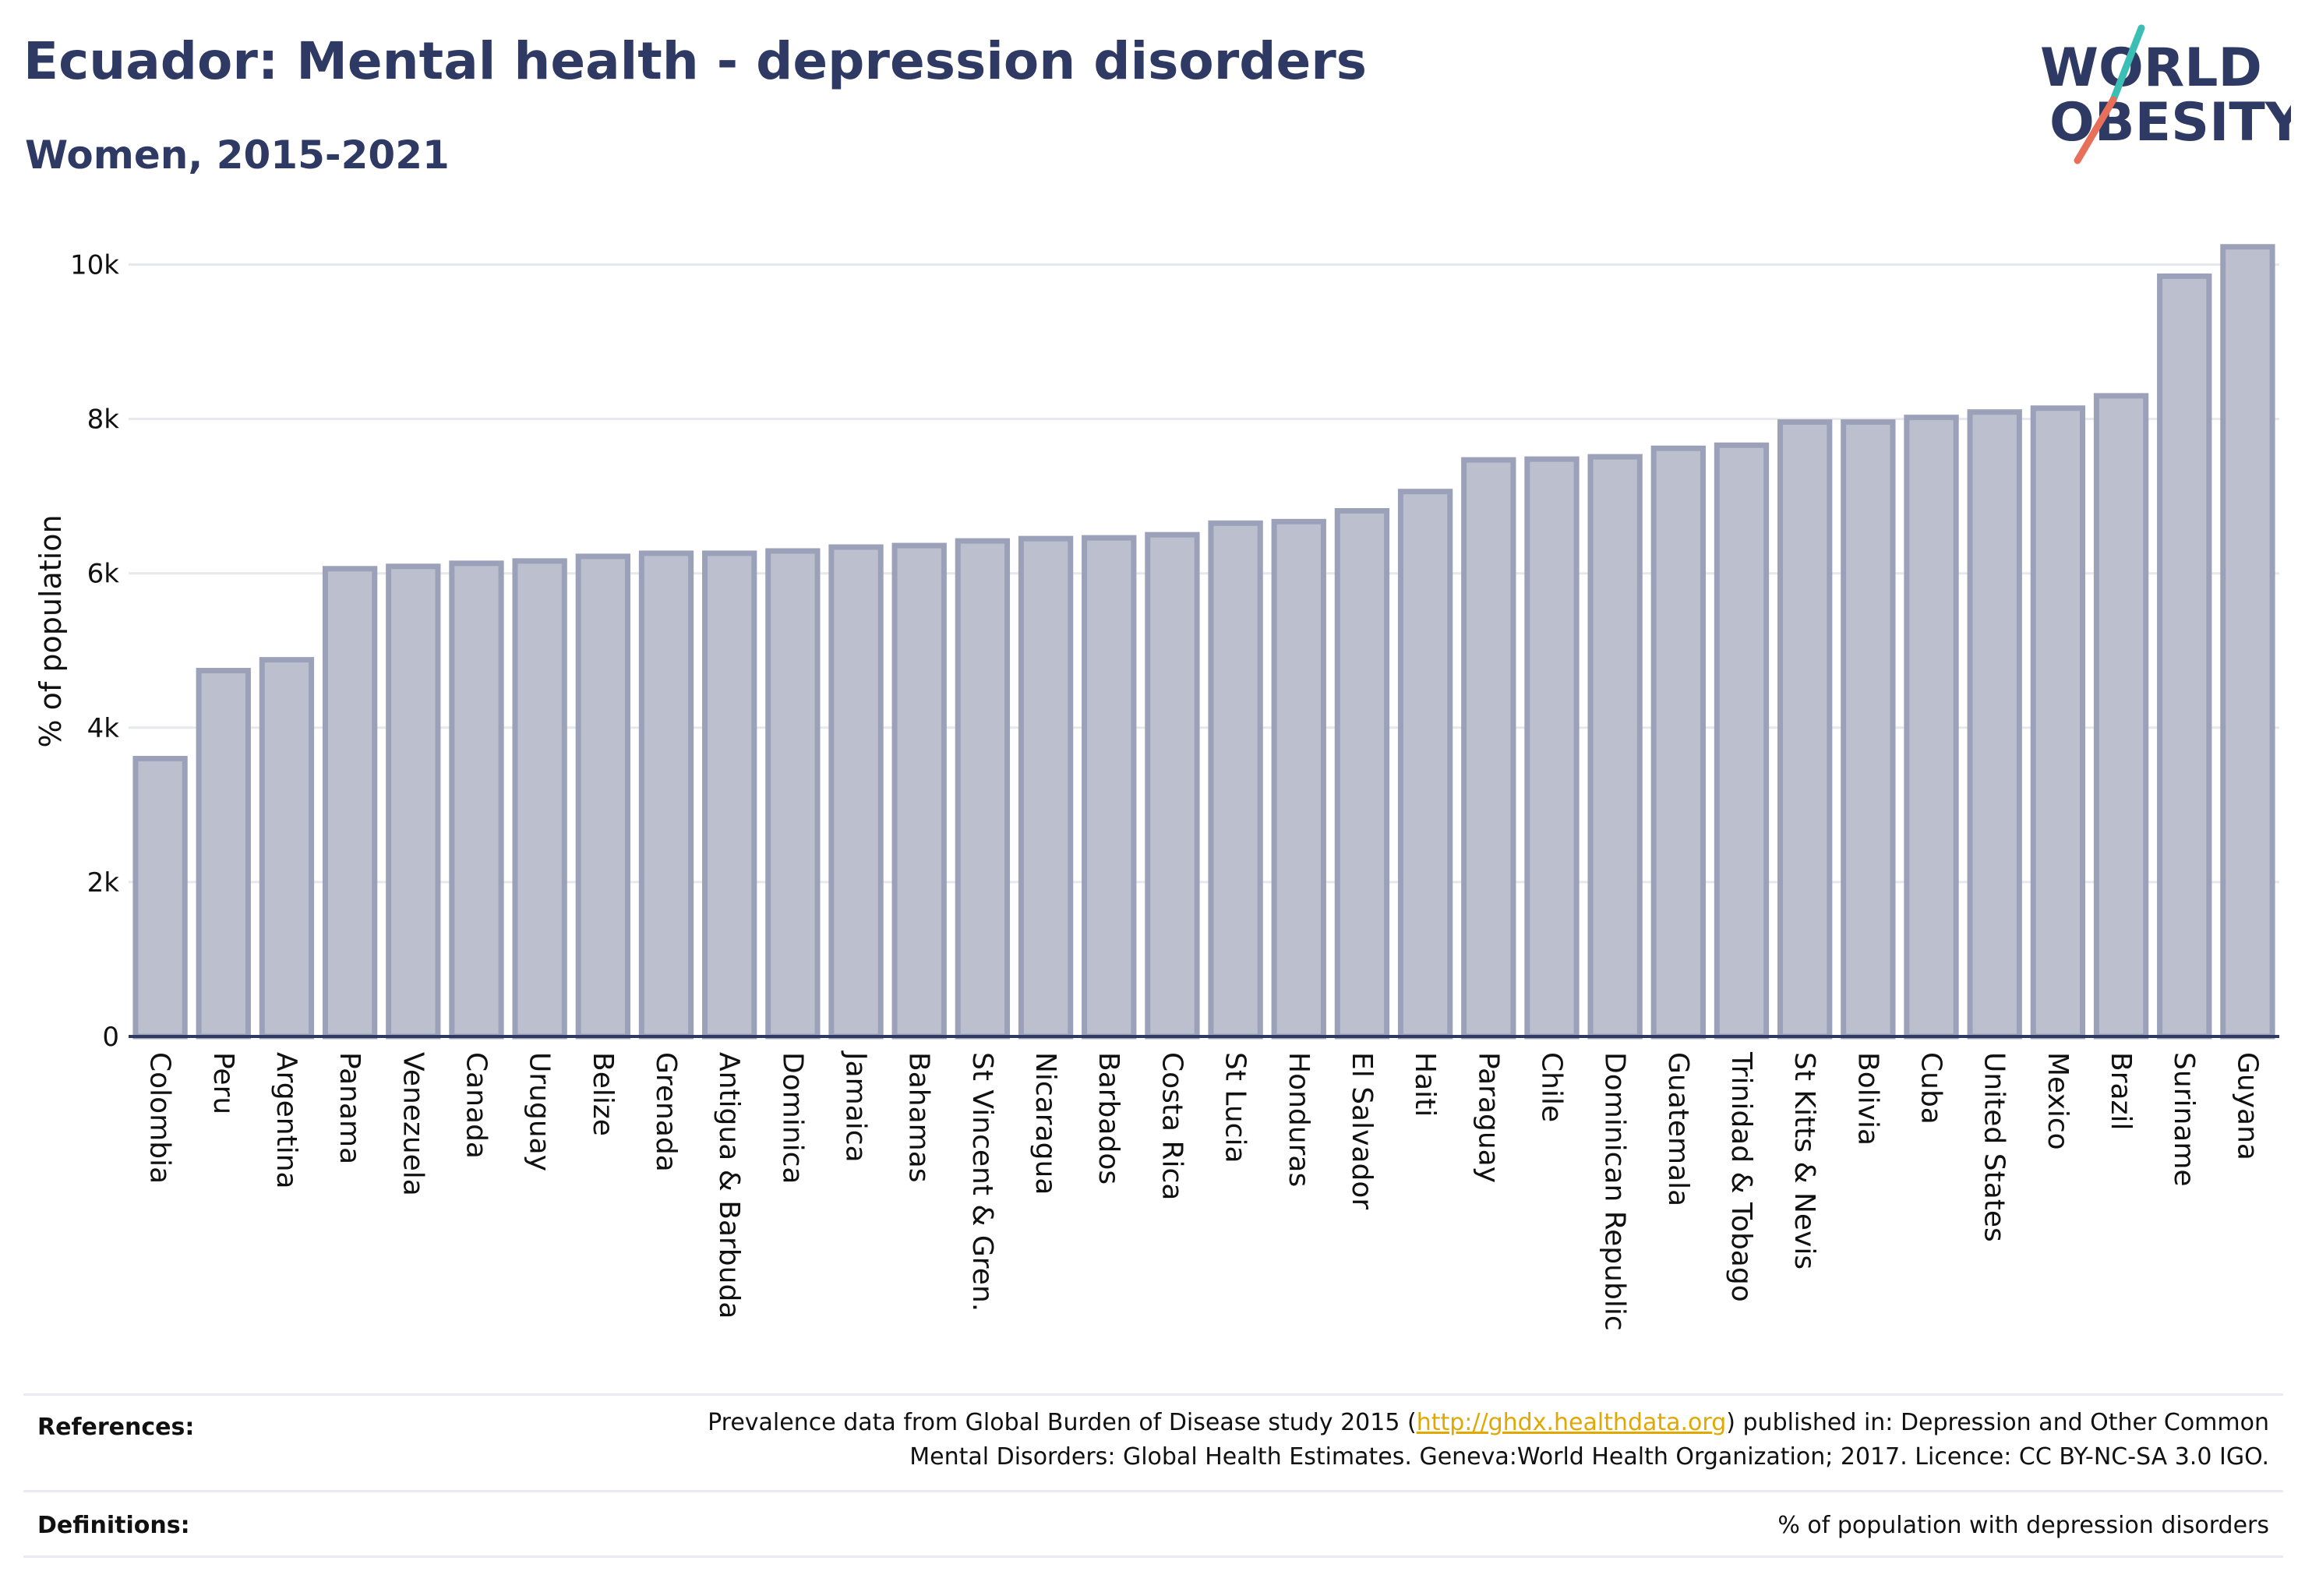  I want to click on x-tick-label: Haiti, so click(1425, 1084).